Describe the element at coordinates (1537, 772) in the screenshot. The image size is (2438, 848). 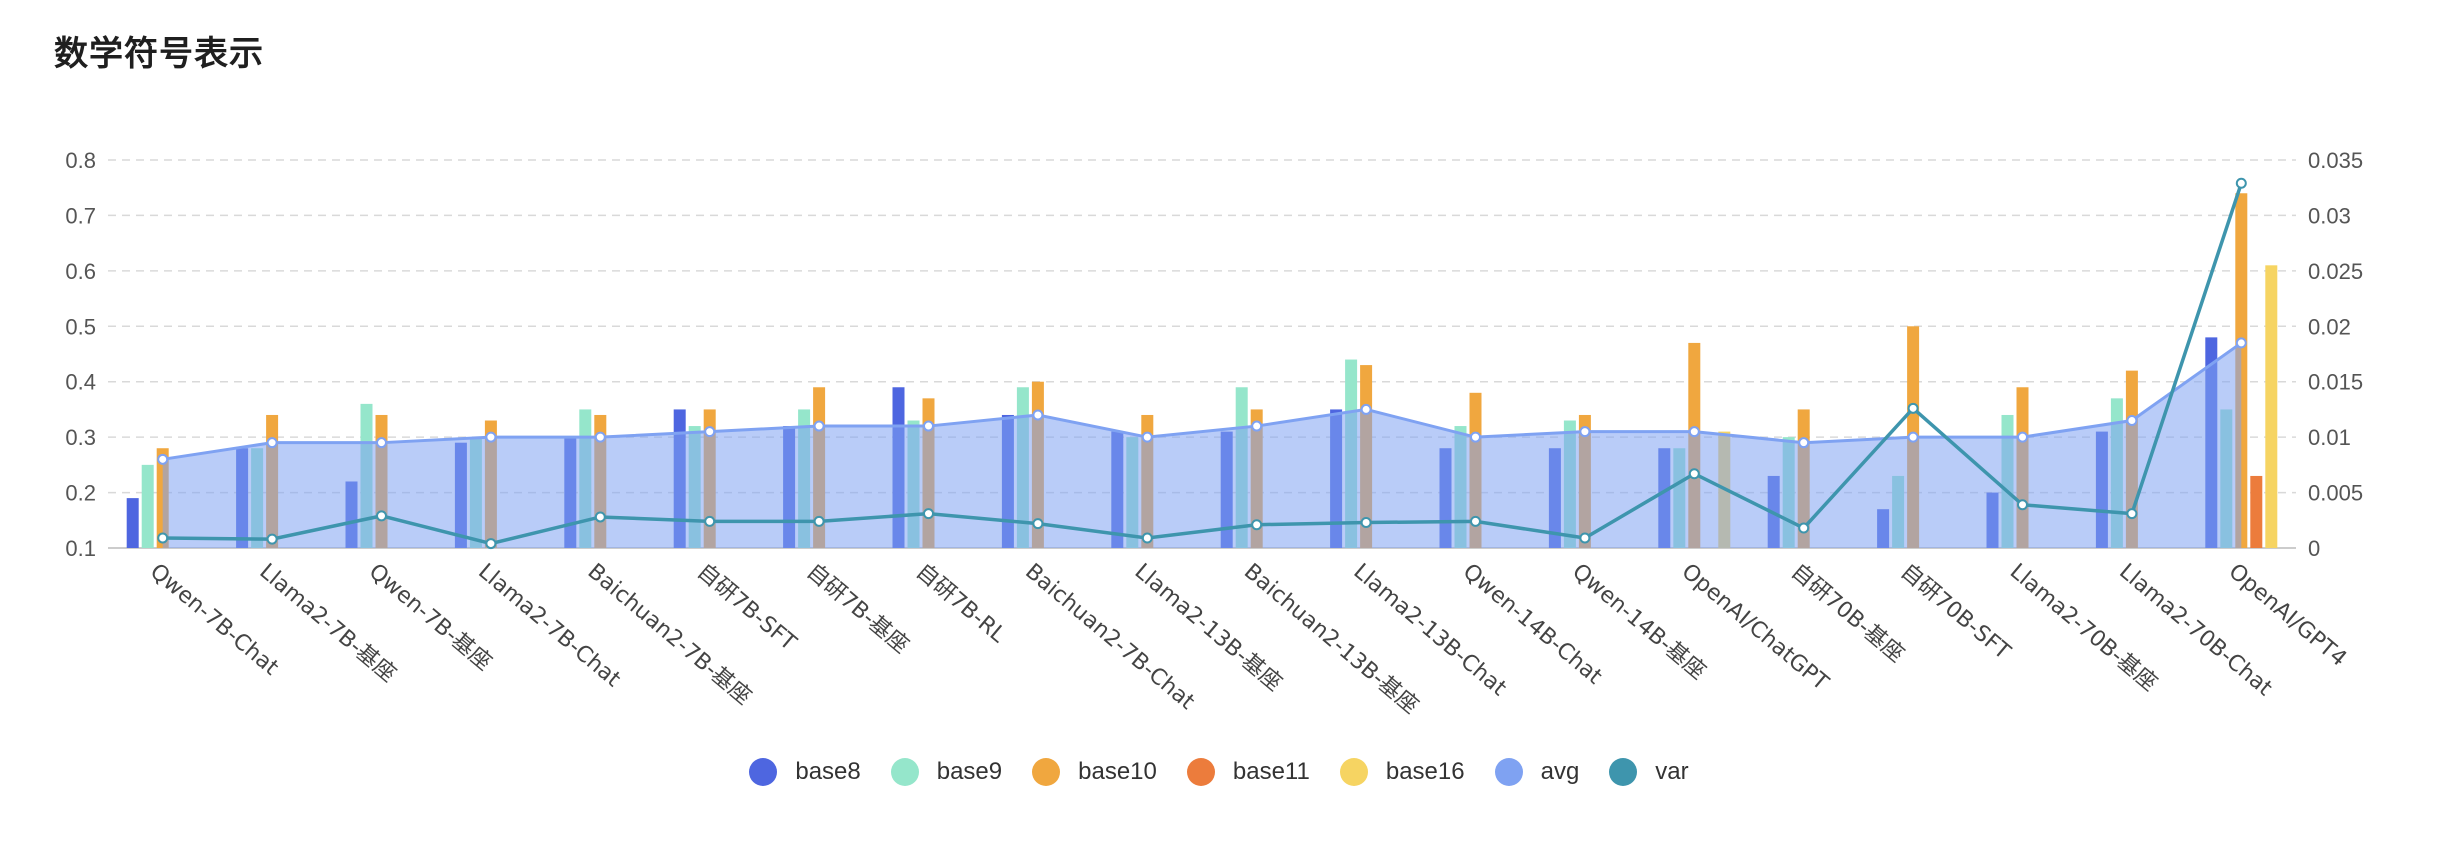
I see `legend-item-avg: avg` at that location.